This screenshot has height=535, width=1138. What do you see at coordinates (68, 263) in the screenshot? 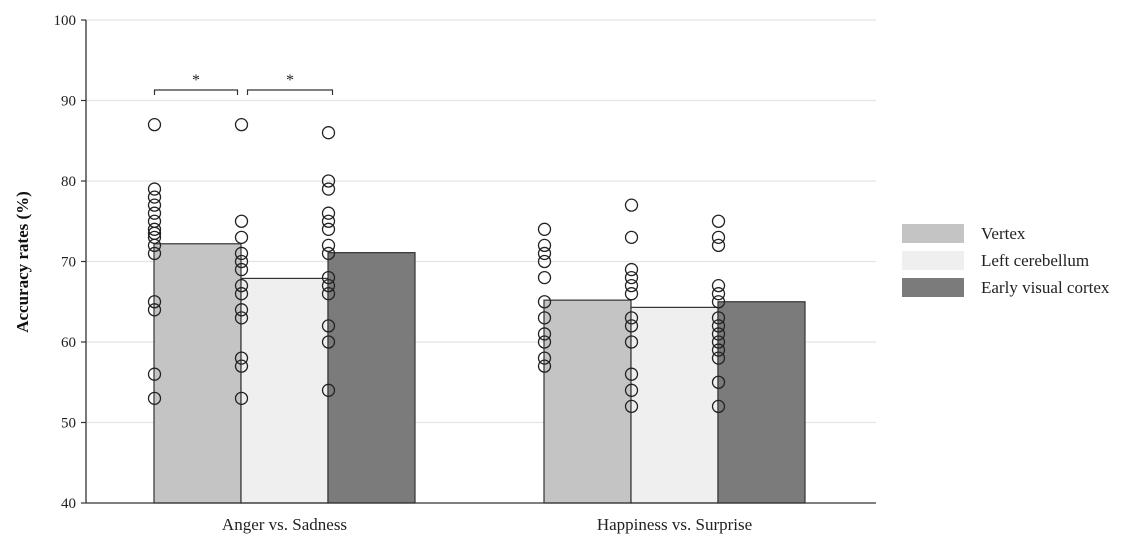
I see `y-tick-label: 70` at bounding box center [68, 263].